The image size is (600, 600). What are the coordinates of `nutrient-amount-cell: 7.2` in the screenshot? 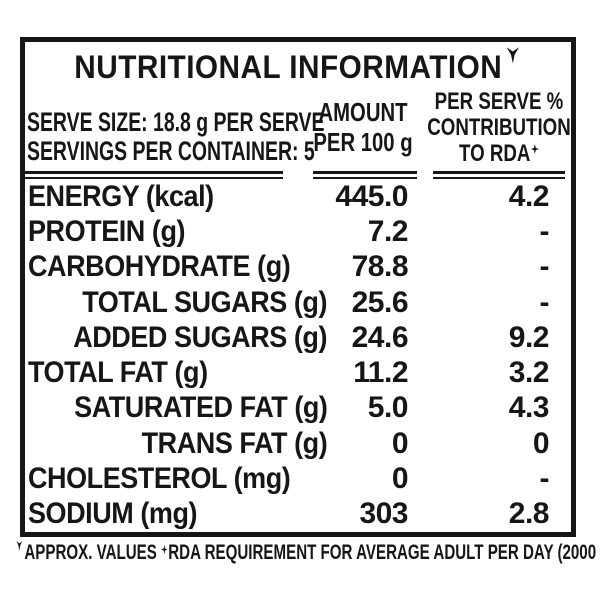 It's located at (388, 231).